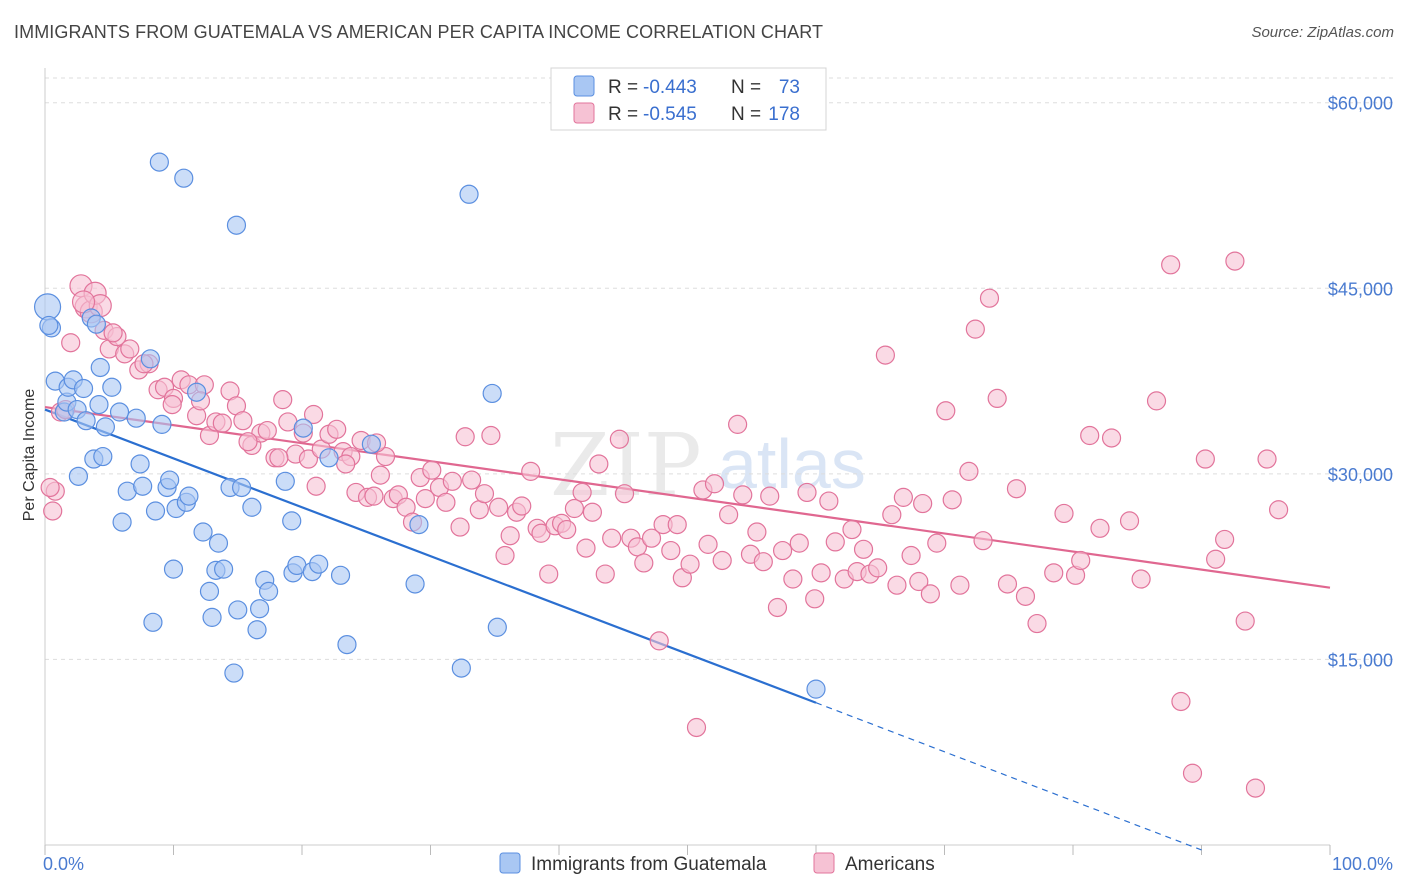 The height and width of the screenshot is (892, 1406). I want to click on source-credit: Source: ZipAtlas.com, so click(1322, 32).